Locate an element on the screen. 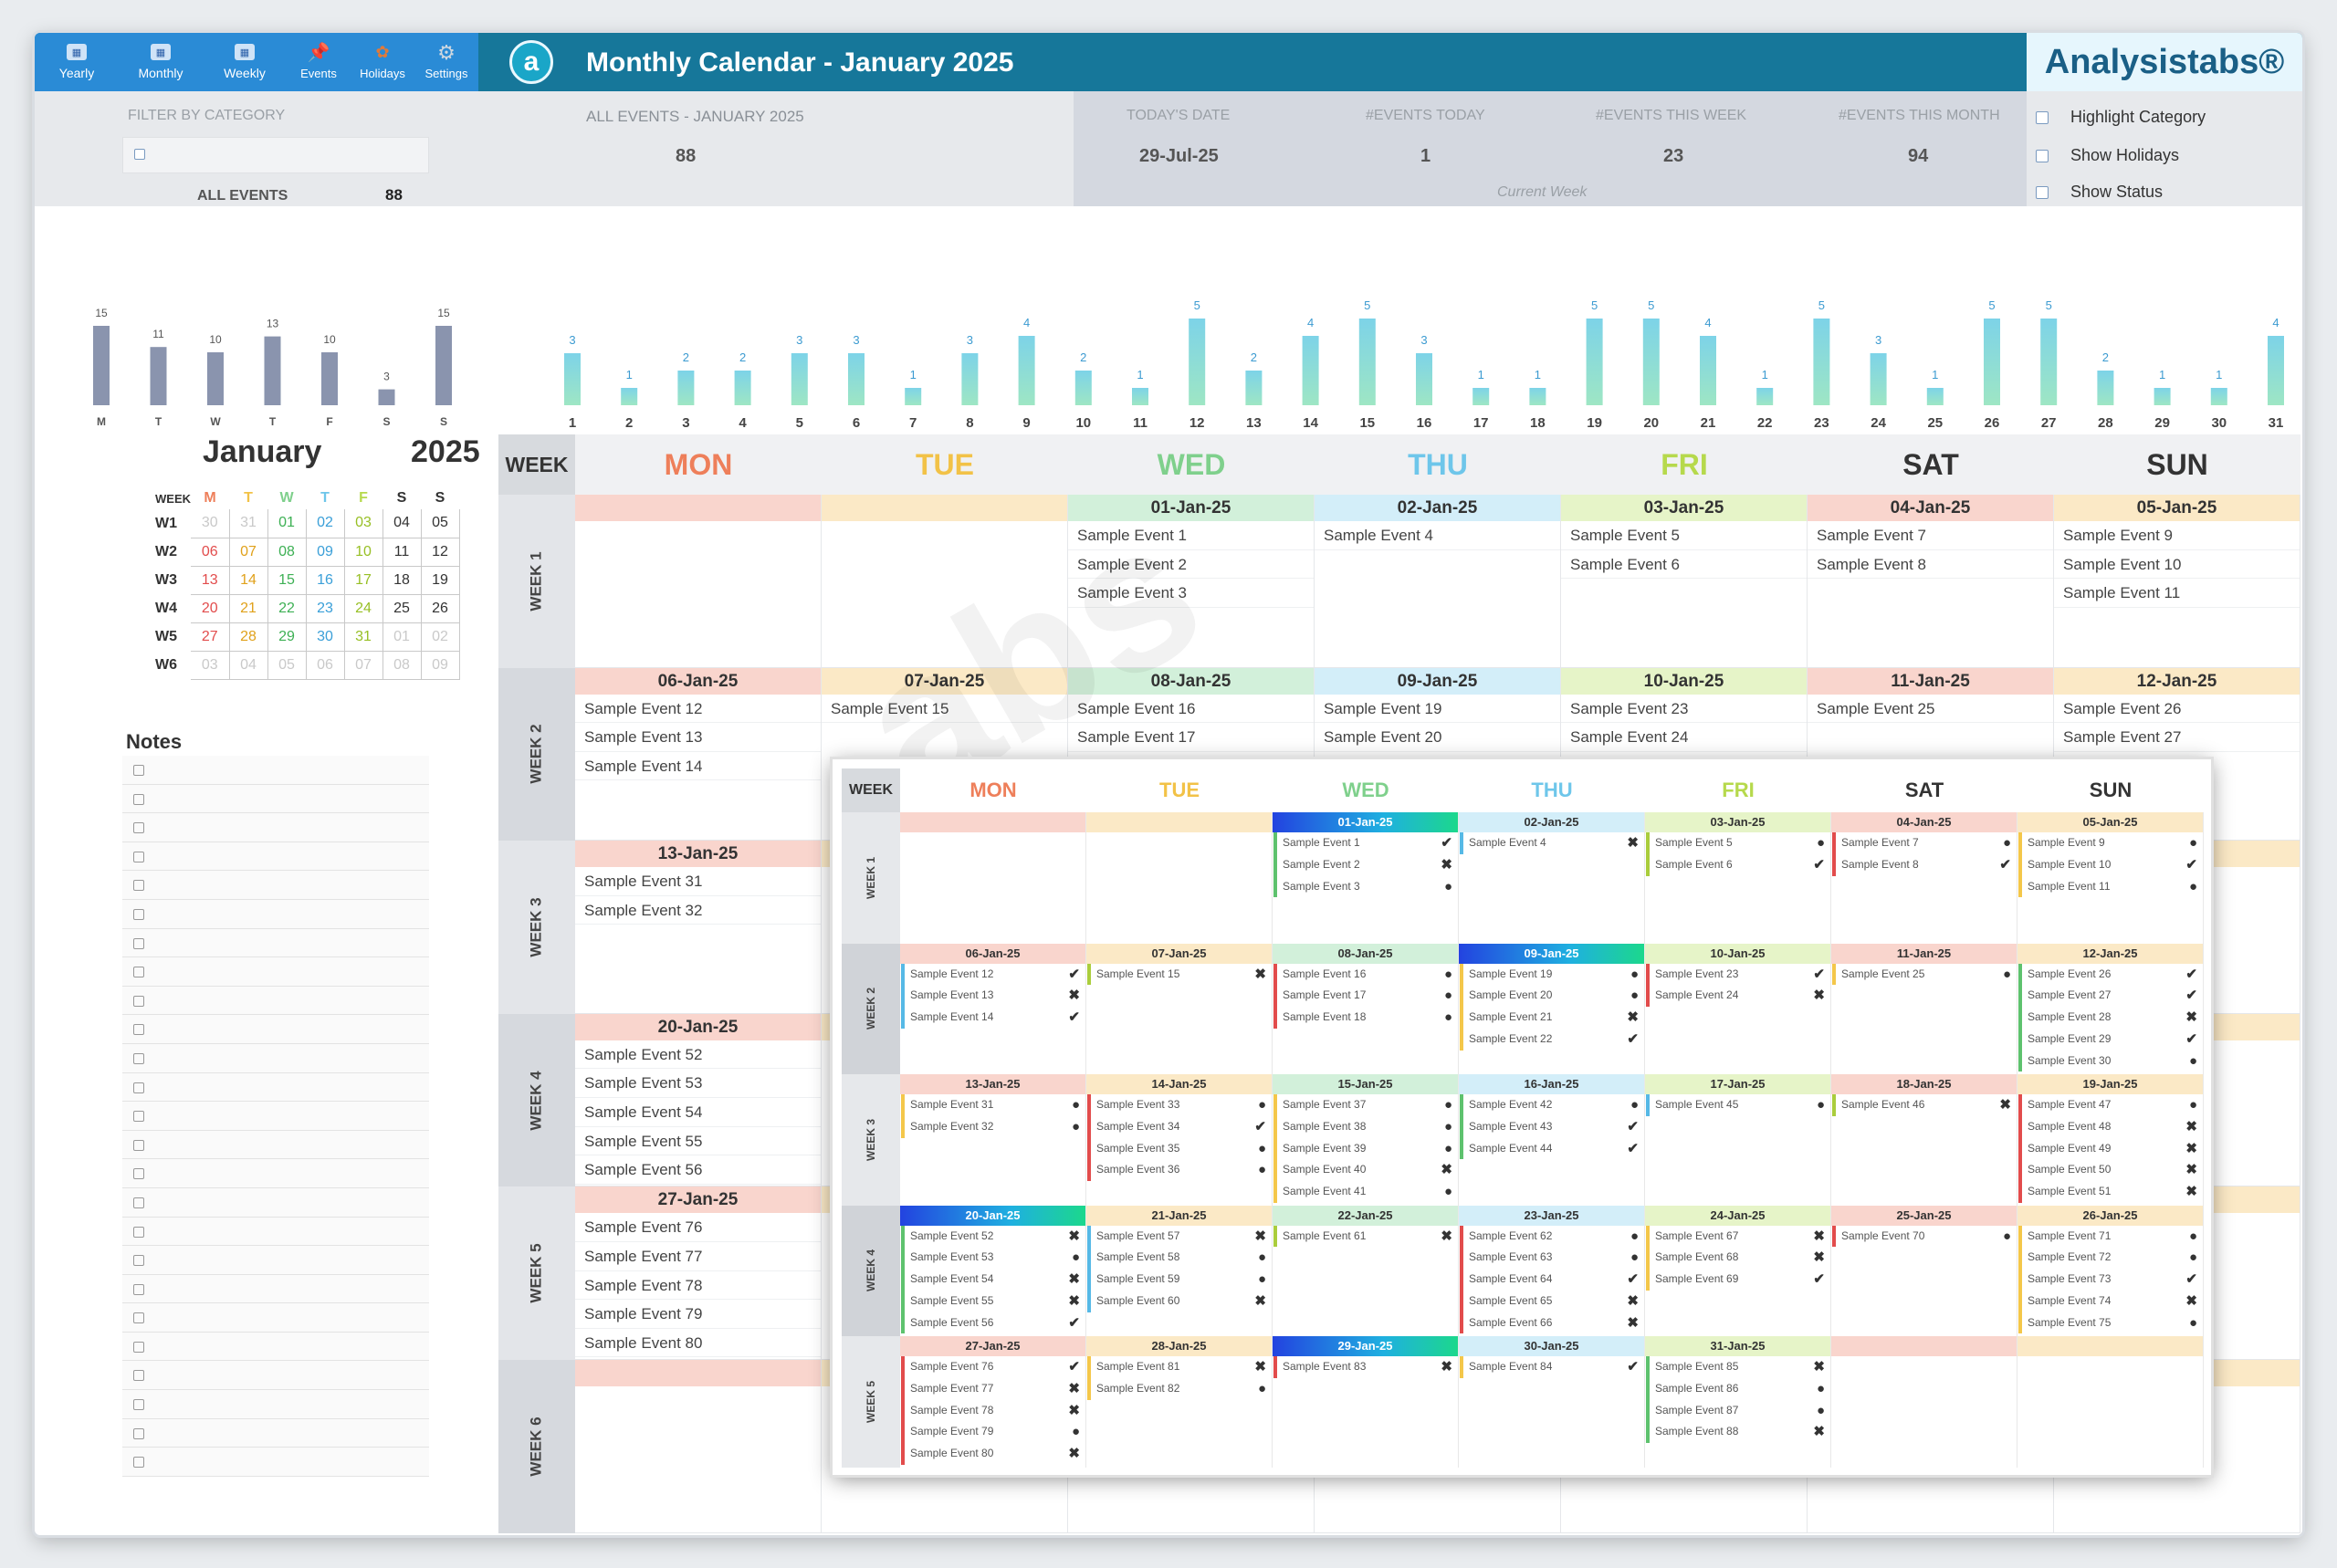 This screenshot has width=2337, height=1568. popup-event-item: Sample Event 37 ● is located at coordinates (1365, 1105).